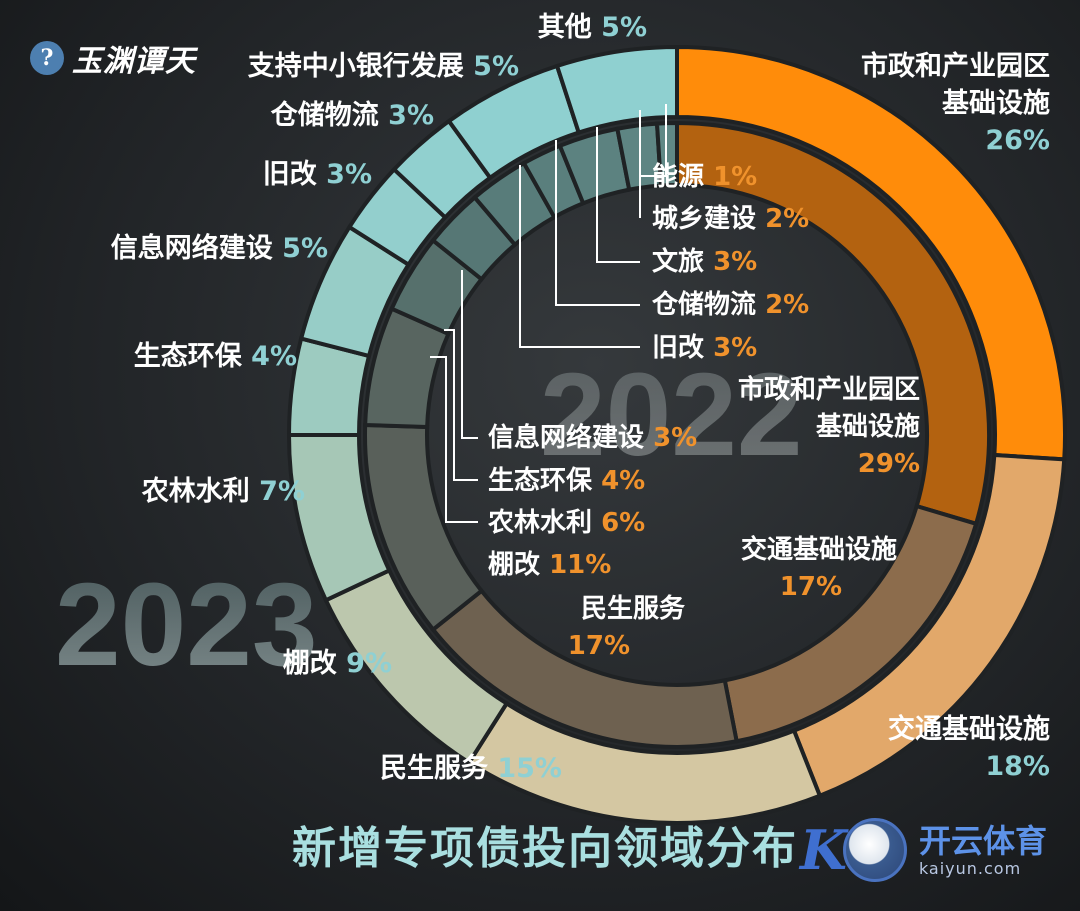 Image resolution: width=1080 pixels, height=911 pixels. I want to click on ring-2022-label-8: 仓储物流 2%, so click(730, 304).